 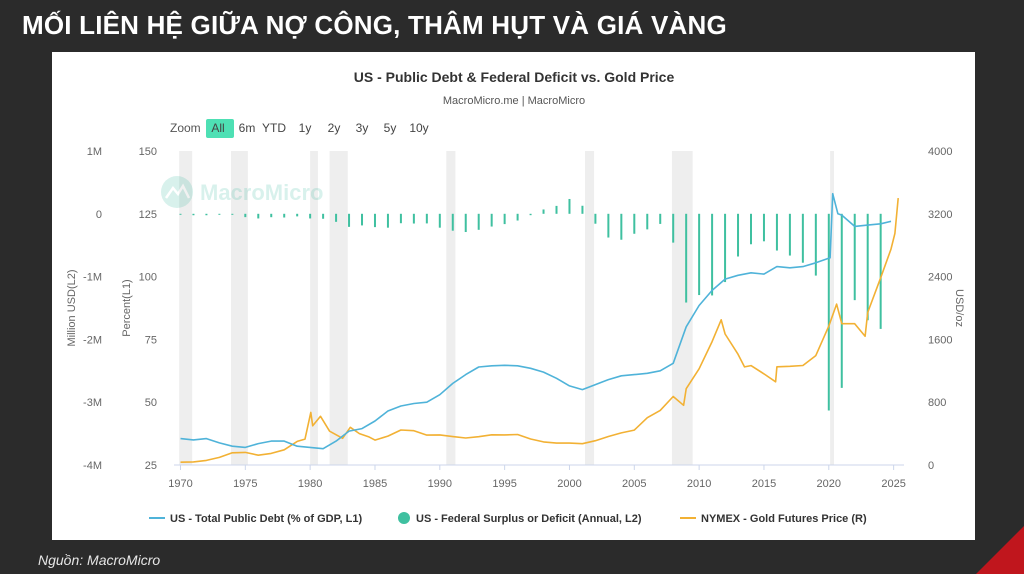 I want to click on zoom-button-all: All, so click(x=217, y=128).